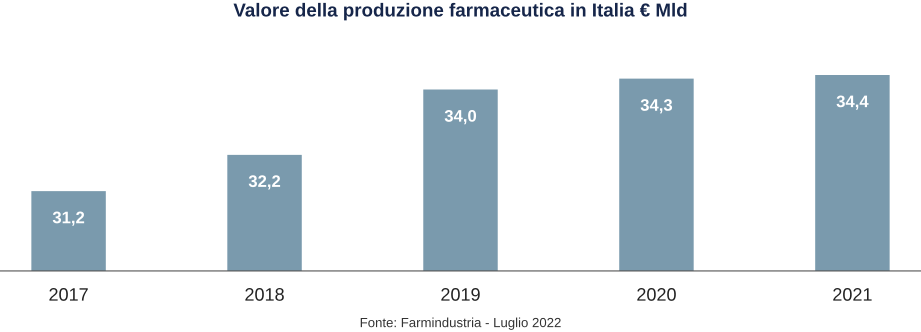 The width and height of the screenshot is (921, 332). What do you see at coordinates (460, 294) in the screenshot?
I see `x-tick-label: 2019` at bounding box center [460, 294].